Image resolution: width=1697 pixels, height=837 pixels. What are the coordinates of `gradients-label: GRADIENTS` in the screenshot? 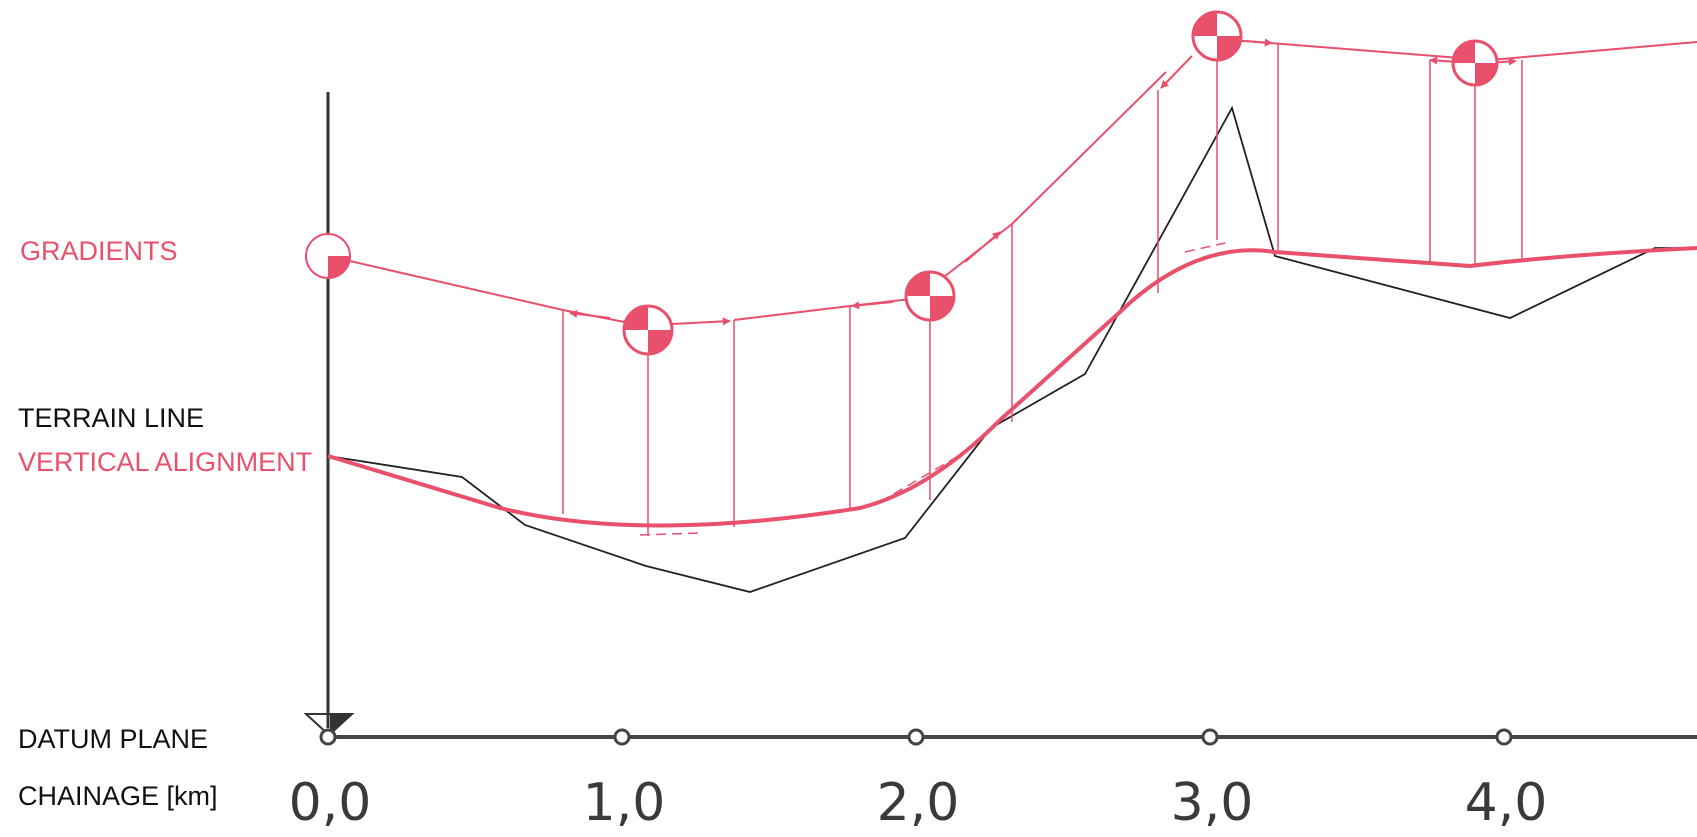 It's located at (99, 251).